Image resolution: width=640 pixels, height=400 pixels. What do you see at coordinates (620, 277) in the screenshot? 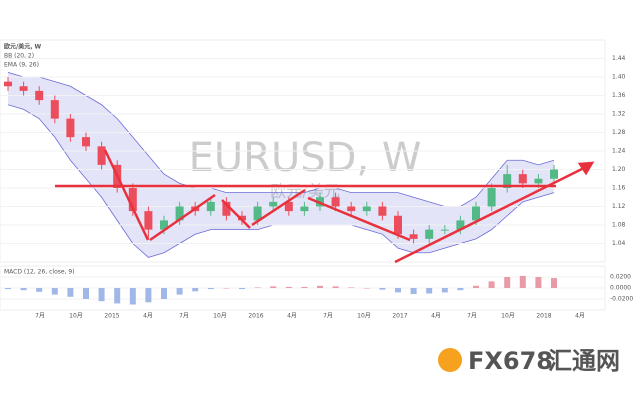
I see `y-tick-label: 0.0200` at bounding box center [620, 277].